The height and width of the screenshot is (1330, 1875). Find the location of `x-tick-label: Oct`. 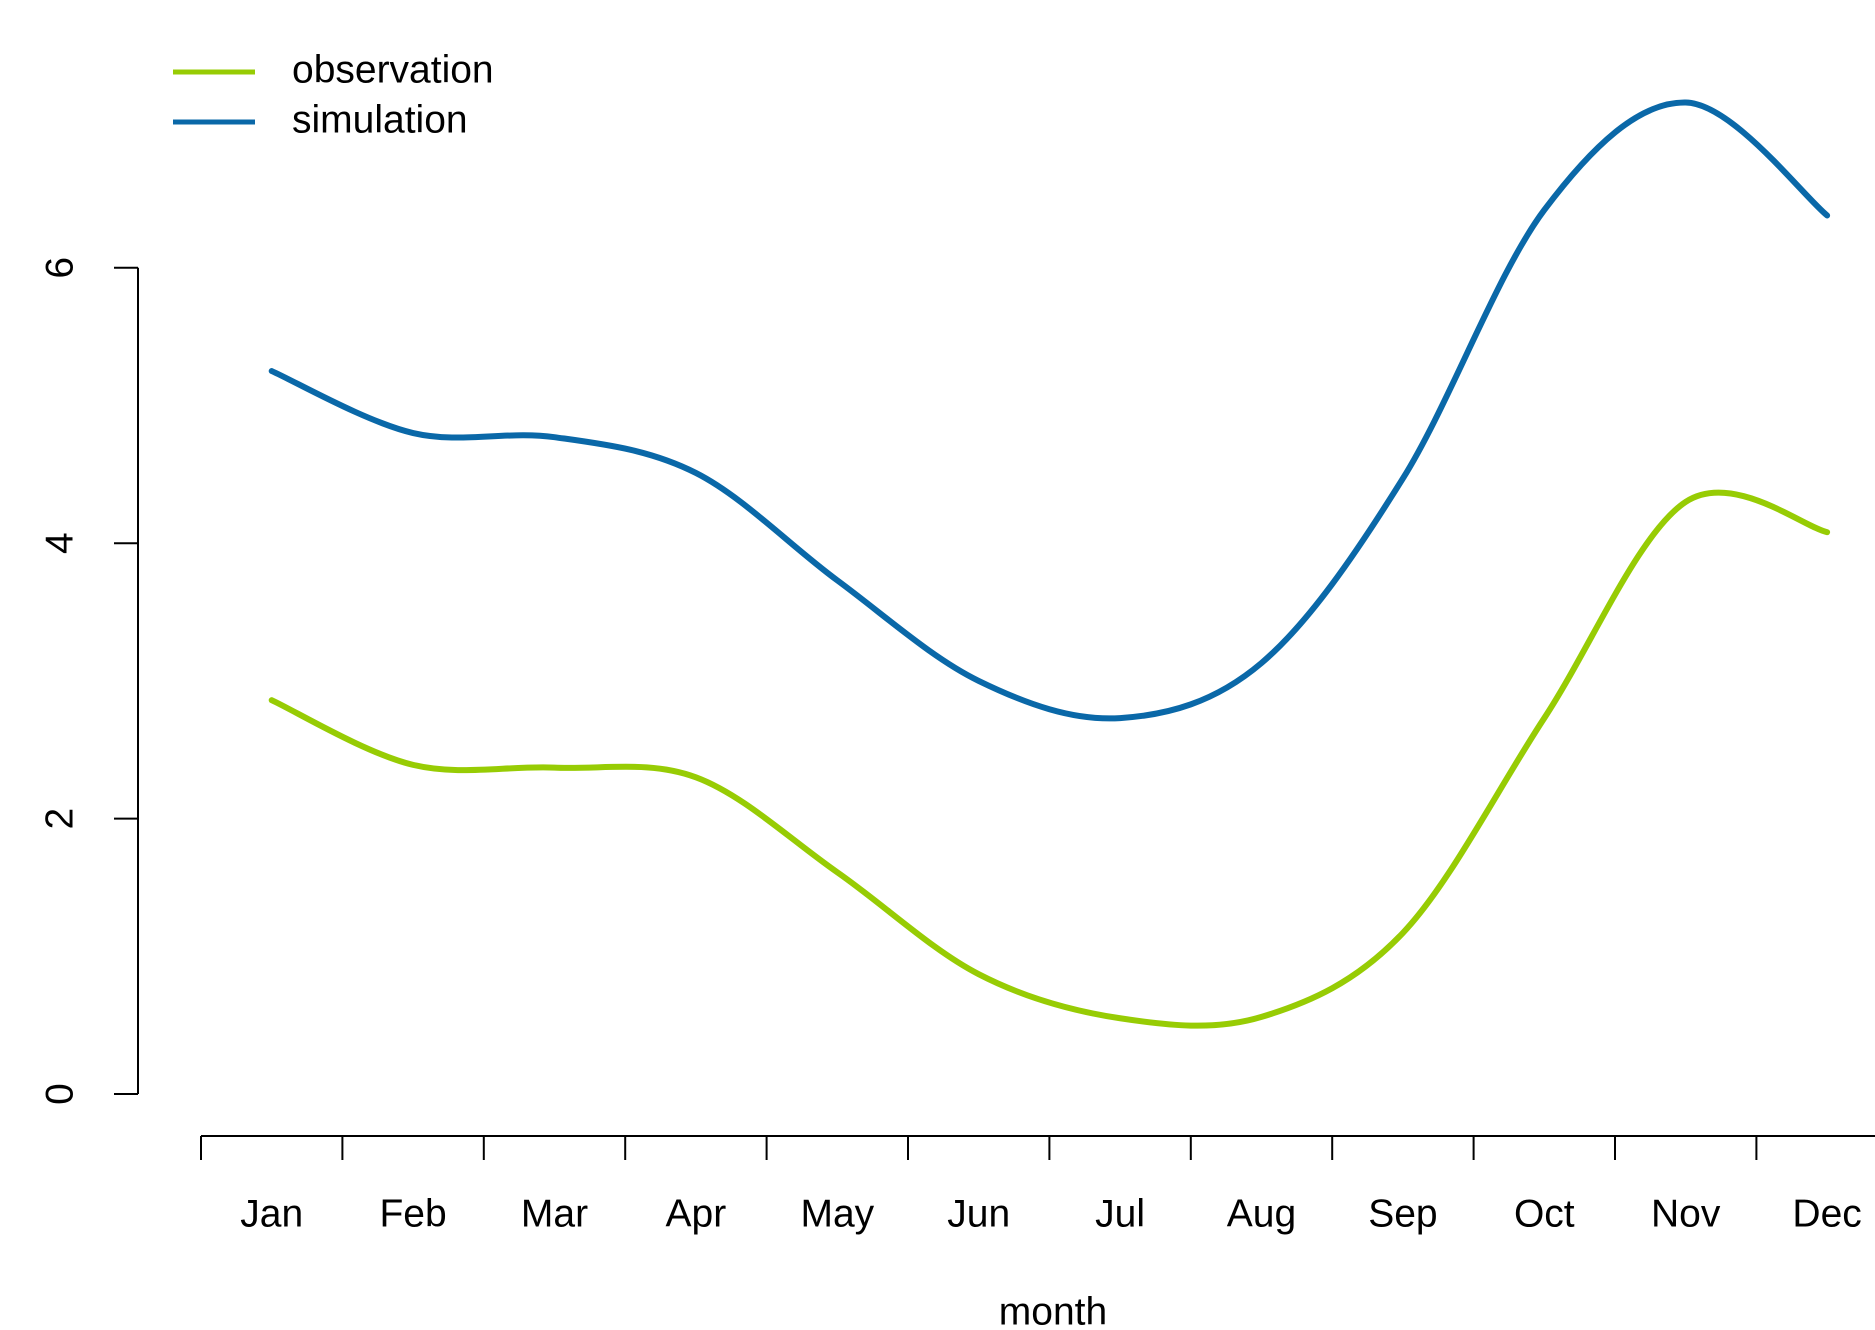

x-tick-label: Oct is located at coordinates (1544, 1213).